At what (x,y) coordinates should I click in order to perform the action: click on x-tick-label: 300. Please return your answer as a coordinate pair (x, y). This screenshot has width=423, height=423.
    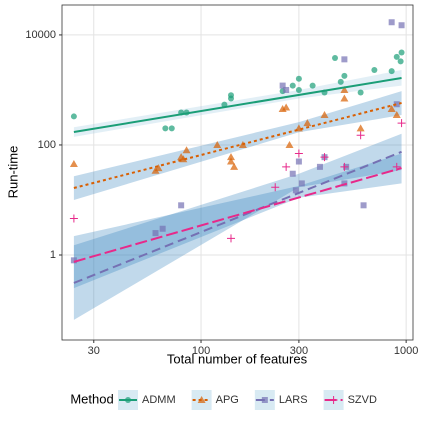
    Looking at the image, I should click on (299, 351).